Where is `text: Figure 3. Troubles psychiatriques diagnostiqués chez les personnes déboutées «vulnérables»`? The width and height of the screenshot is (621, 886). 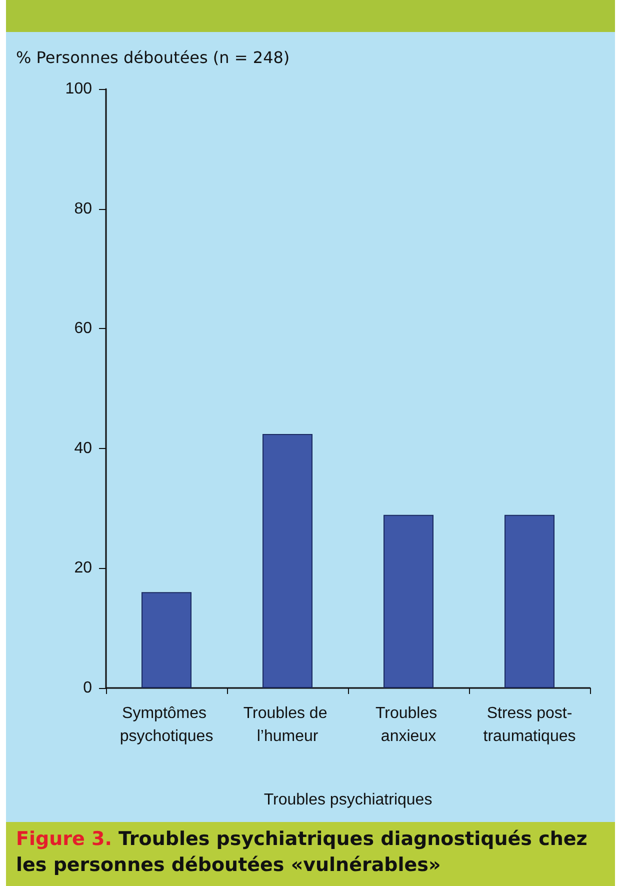
text: Figure 3. Troubles psychiatriques diagnostiqués chez les personnes déboutées «vulnérables» is located at coordinates (310, 854).